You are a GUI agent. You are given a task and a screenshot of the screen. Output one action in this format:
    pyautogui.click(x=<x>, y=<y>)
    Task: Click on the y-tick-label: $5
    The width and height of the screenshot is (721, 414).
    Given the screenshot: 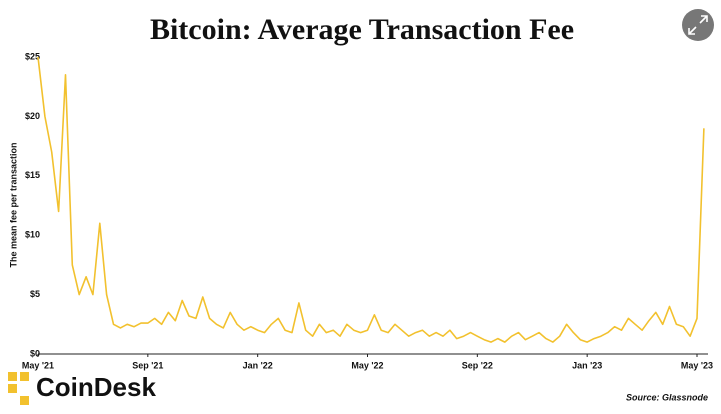 What is the action you would take?
    pyautogui.click(x=35, y=294)
    